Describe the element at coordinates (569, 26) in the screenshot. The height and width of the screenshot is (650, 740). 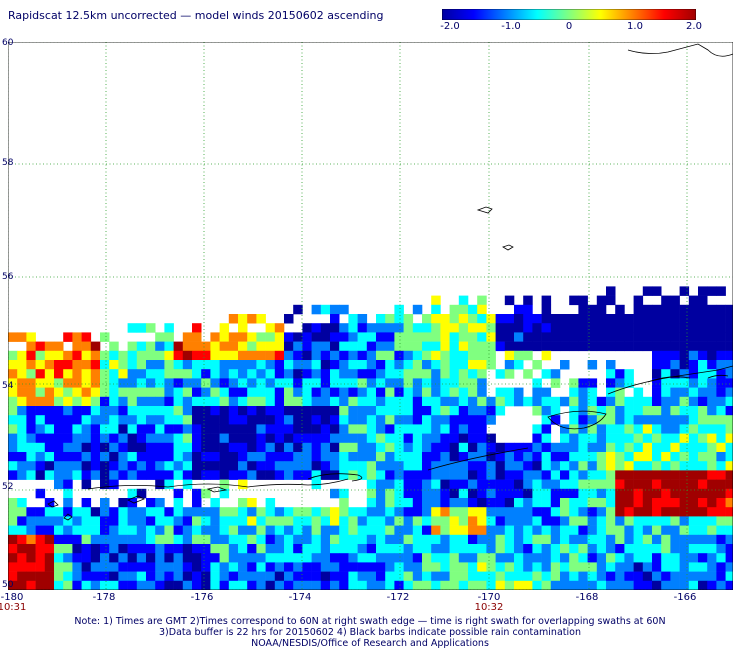
I see `colorbar-tick-label: 0` at that location.